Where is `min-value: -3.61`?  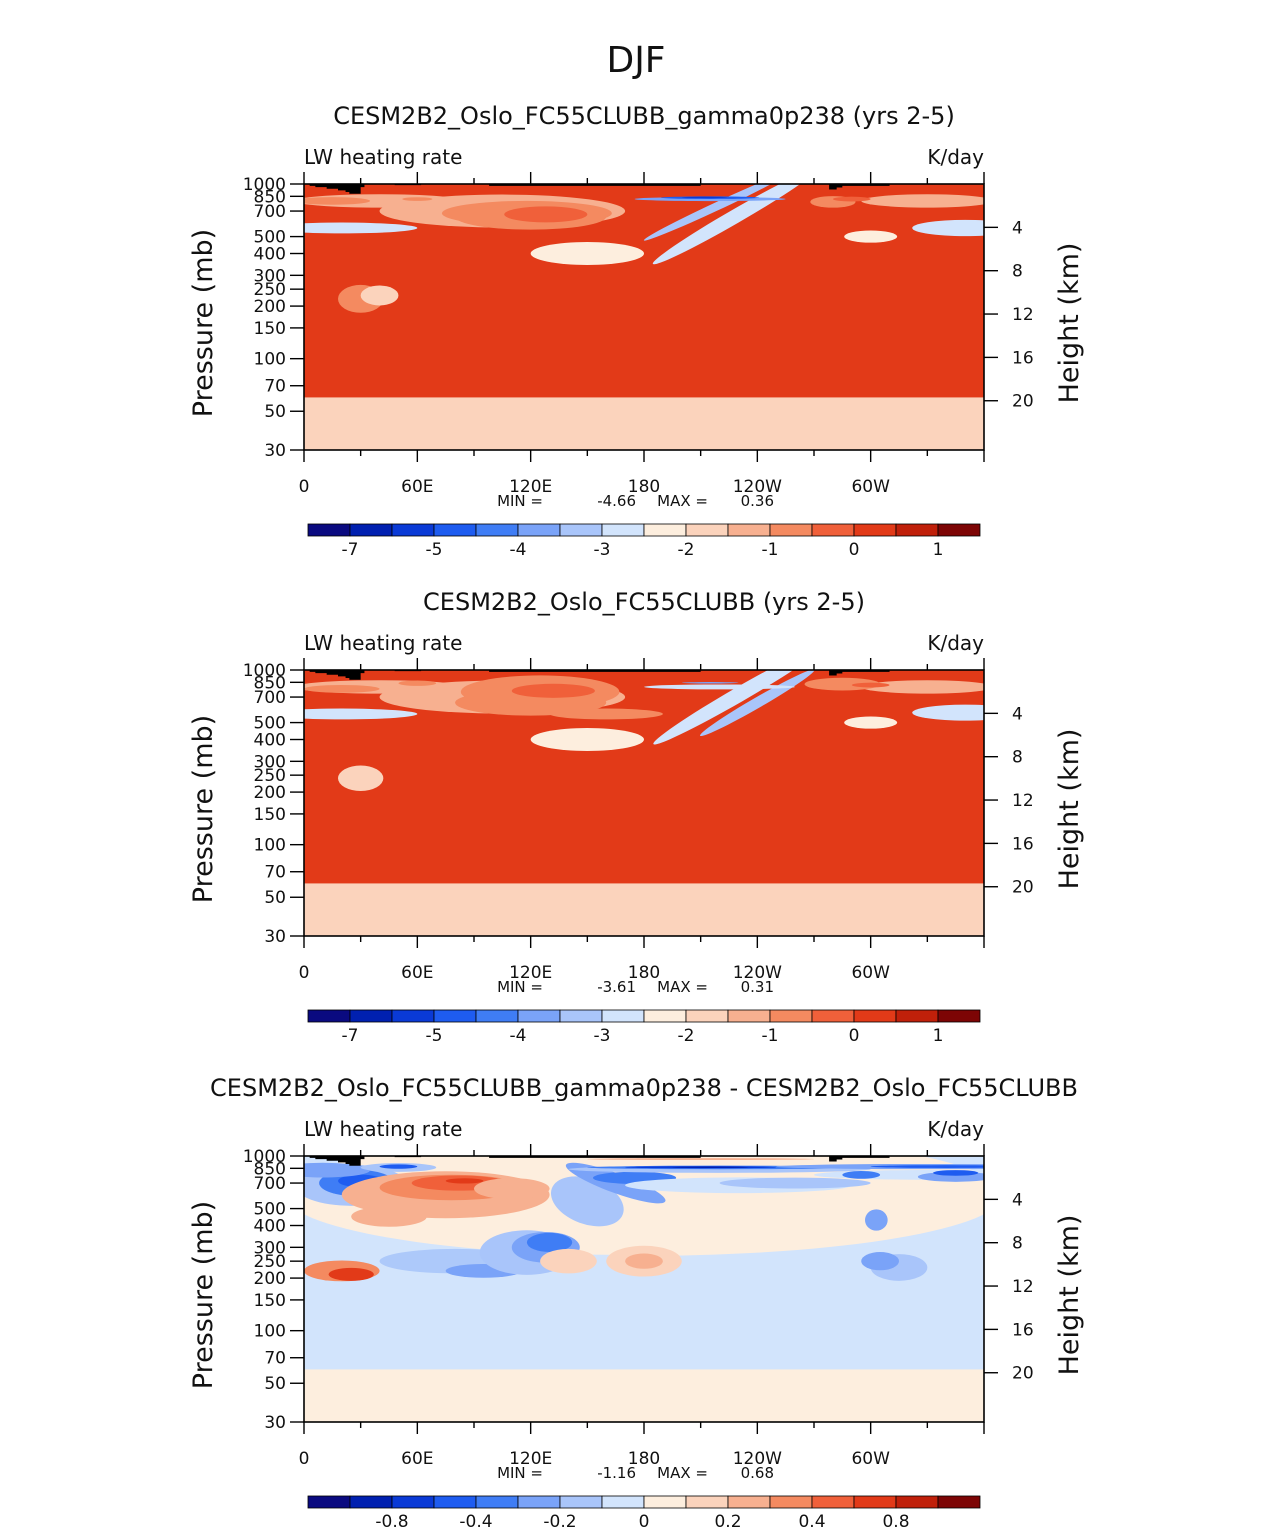 min-value: -3.61 is located at coordinates (616, 987).